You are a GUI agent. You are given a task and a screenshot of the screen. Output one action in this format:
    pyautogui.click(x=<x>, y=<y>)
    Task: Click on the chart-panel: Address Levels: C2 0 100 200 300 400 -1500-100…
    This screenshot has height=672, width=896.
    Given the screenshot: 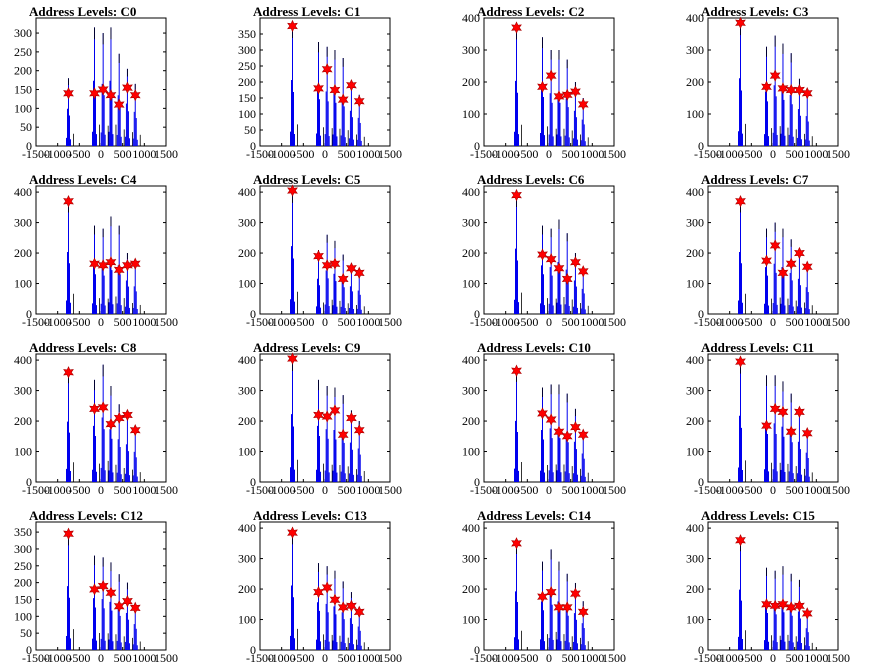 What is the action you would take?
    pyautogui.click(x=544, y=82)
    